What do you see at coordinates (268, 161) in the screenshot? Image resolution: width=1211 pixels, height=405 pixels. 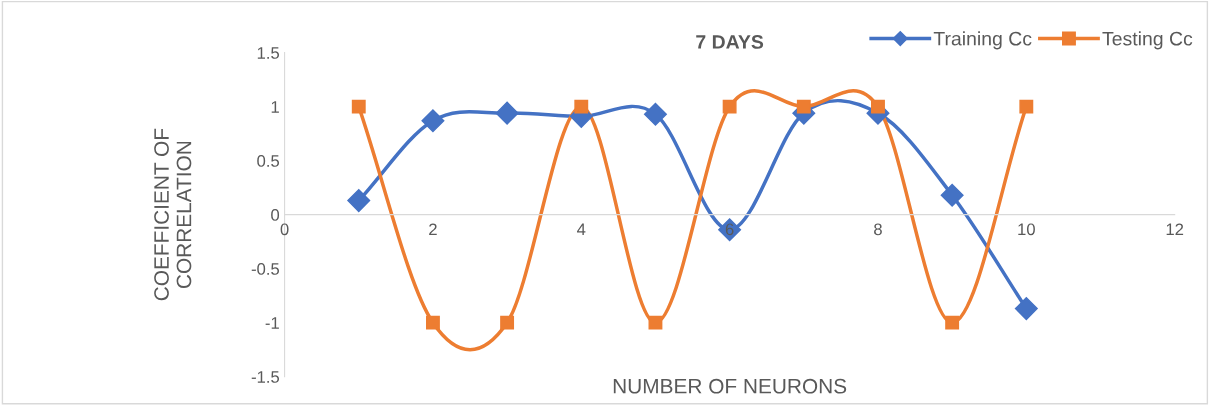 I see `y-tick-label: 0.5` at bounding box center [268, 161].